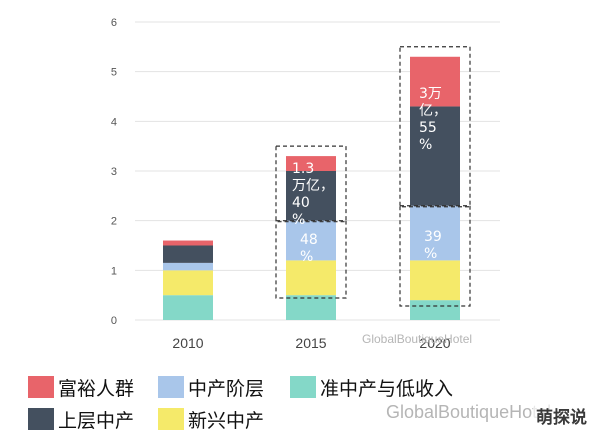 The image size is (594, 435). What do you see at coordinates (303, 169) in the screenshot?
I see `annotation-text: 1.3` at bounding box center [303, 169].